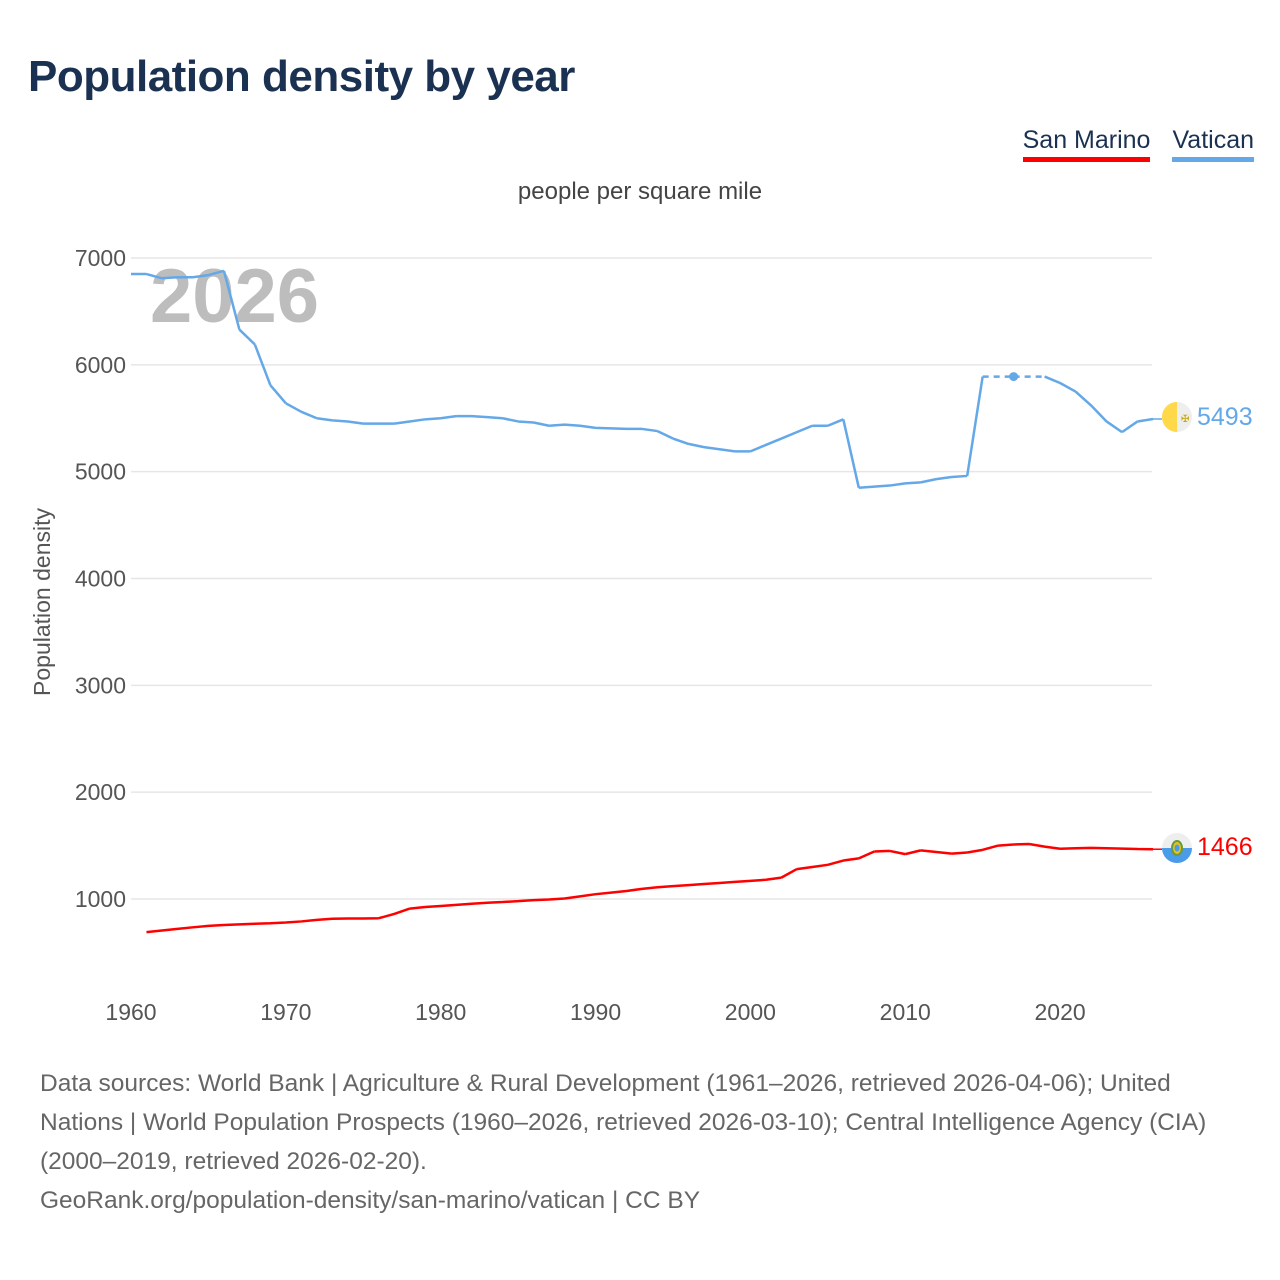 Image resolution: width=1280 pixels, height=1280 pixels. Describe the element at coordinates (100, 792) in the screenshot. I see `y-tick-label: 2000` at that location.